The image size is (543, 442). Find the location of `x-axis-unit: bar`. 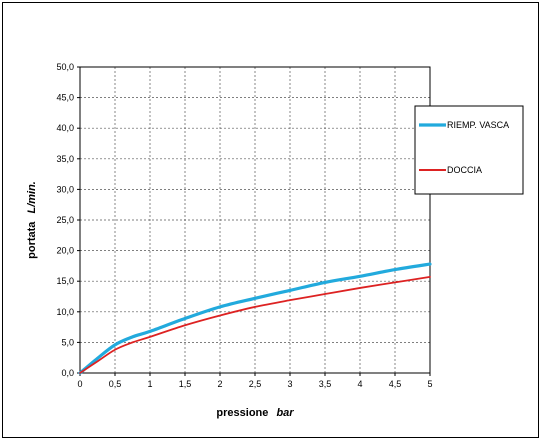

x-axis-unit: bar is located at coordinates (285, 413).